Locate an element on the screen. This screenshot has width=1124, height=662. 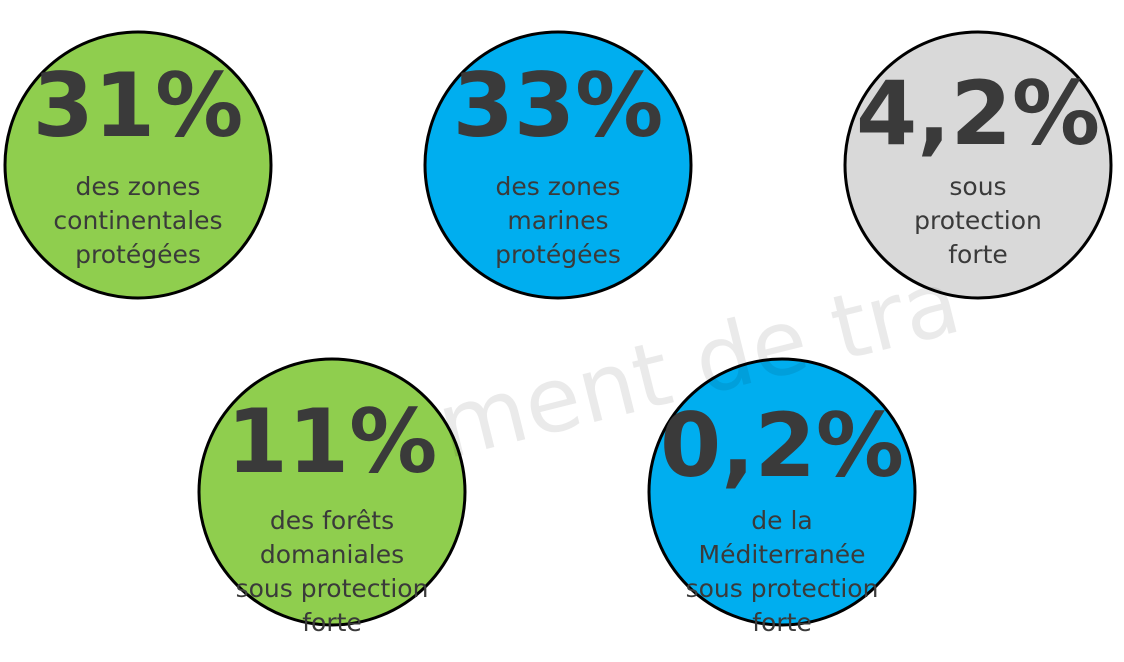
stat-description: des forêts is located at coordinates (332, 520).